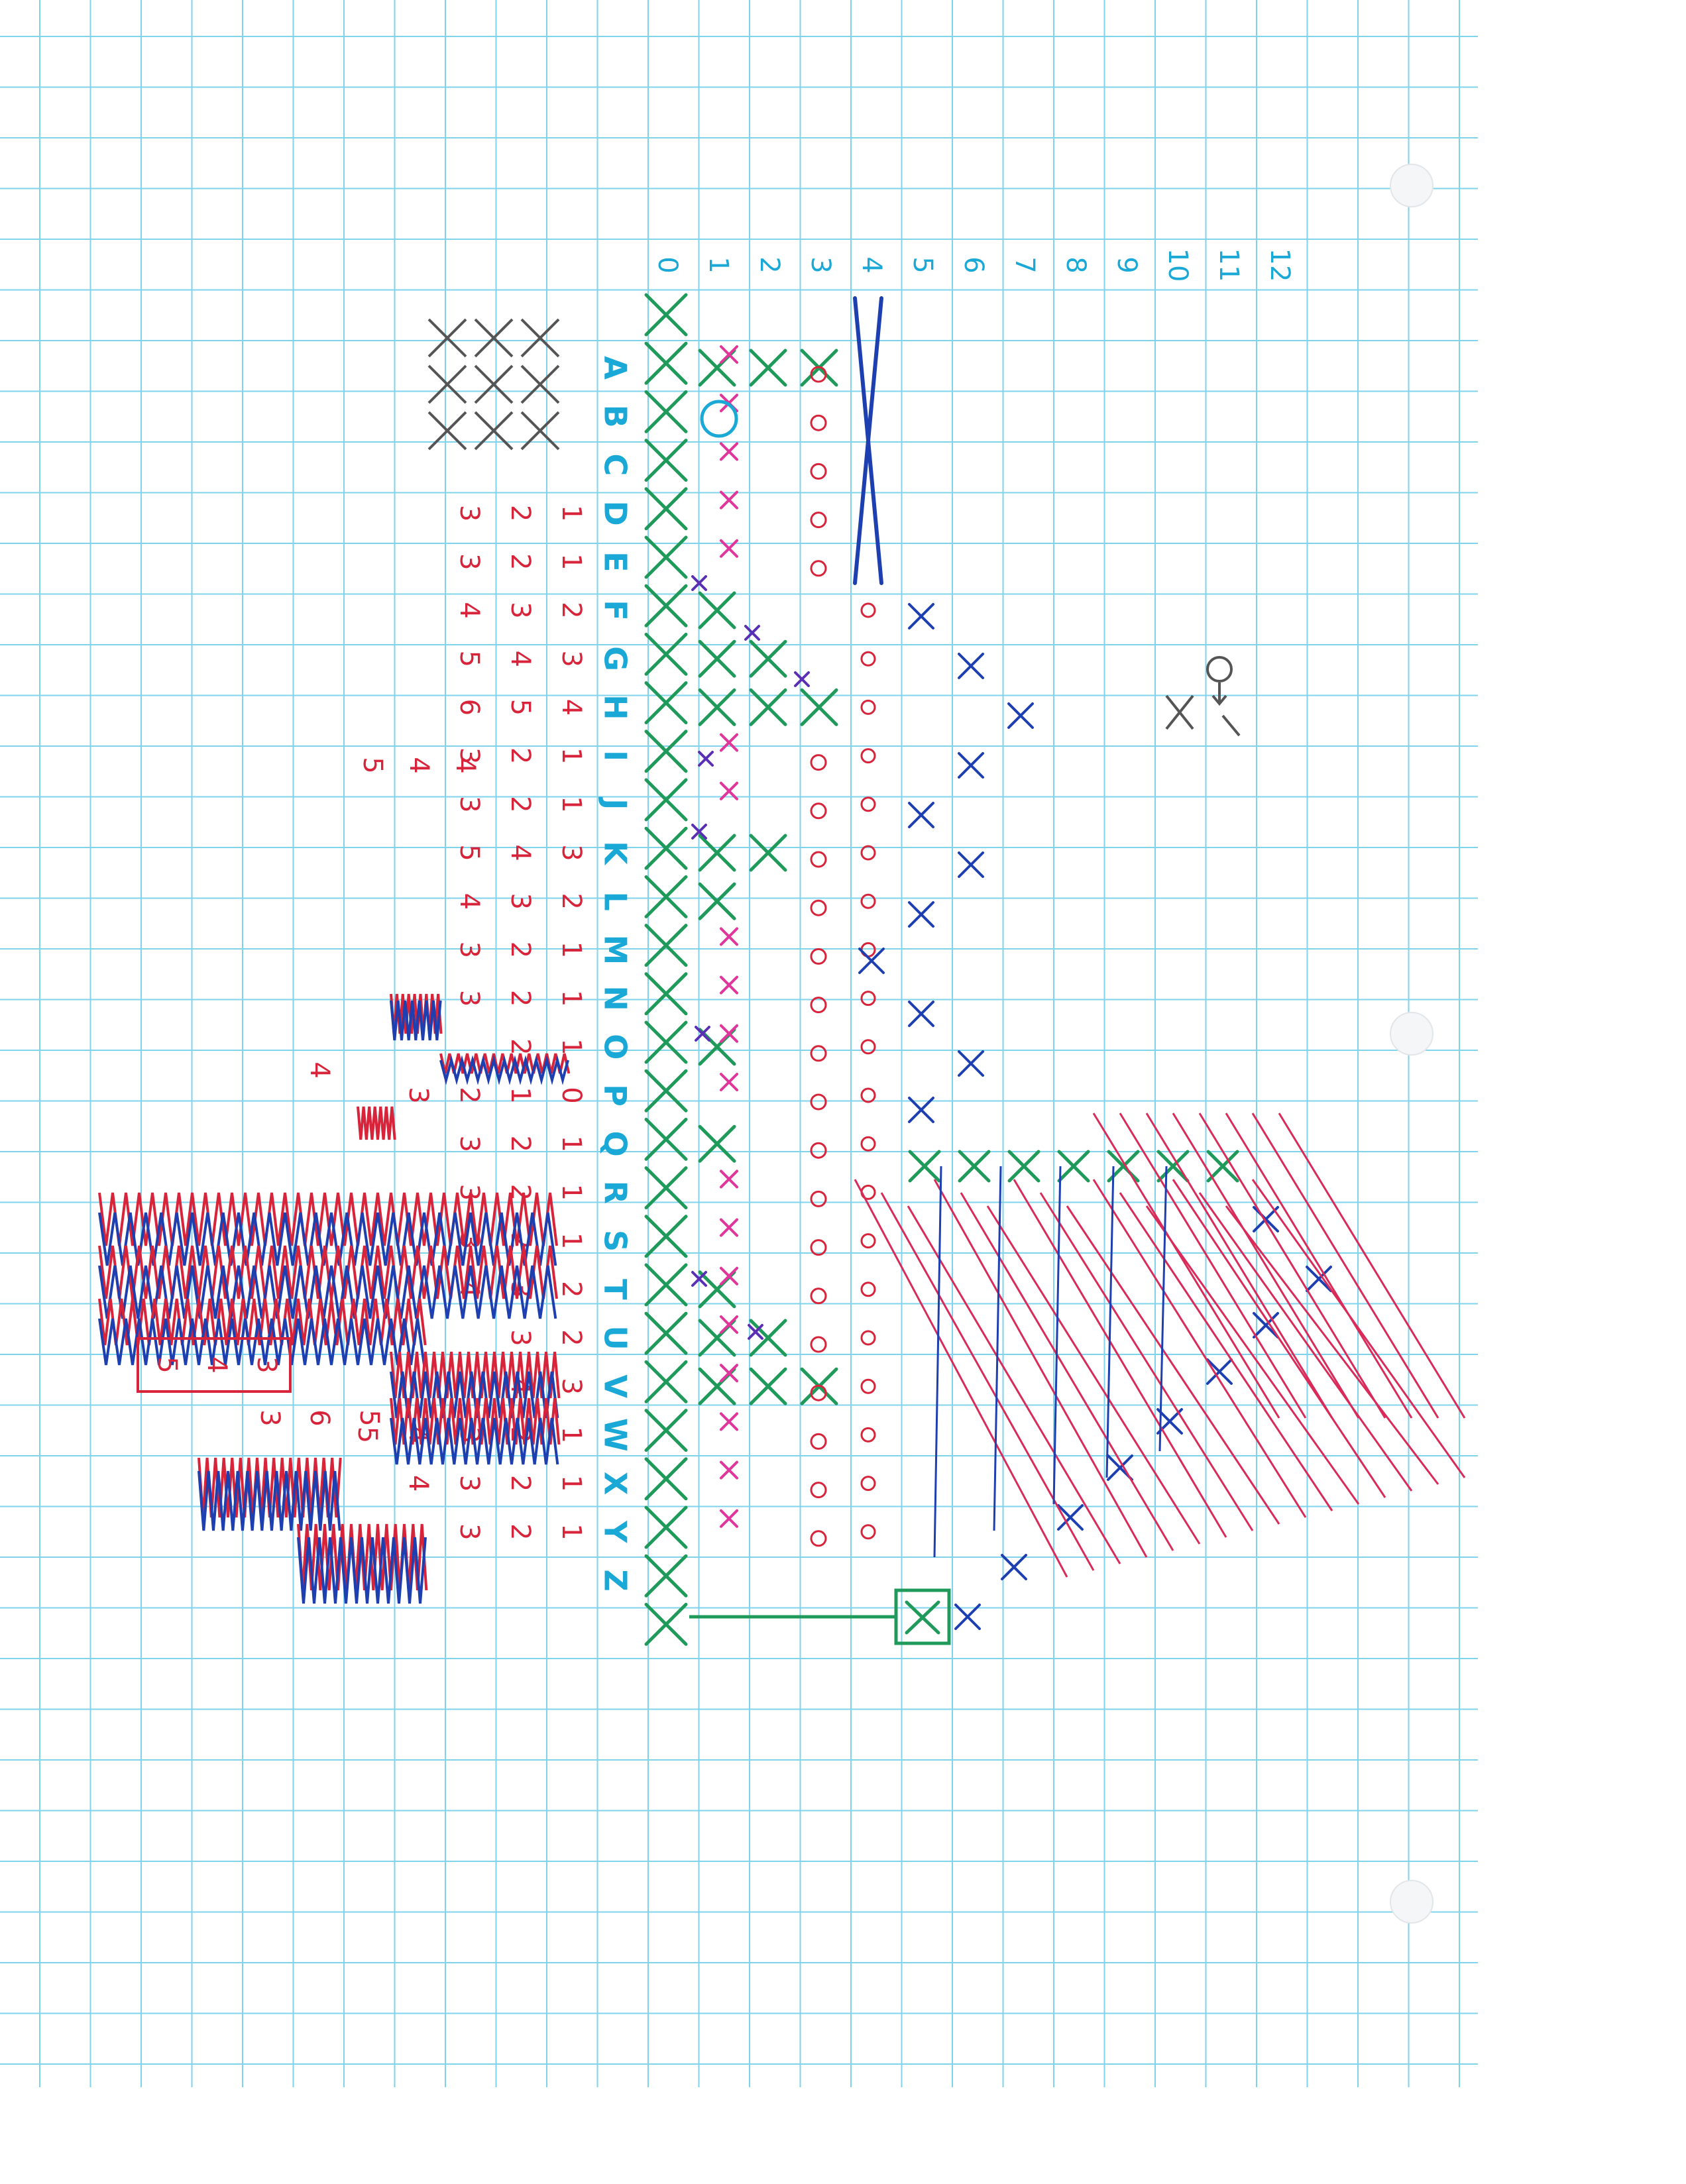 This screenshot has width=1686, height=2184. Describe the element at coordinates (1177, 265) in the screenshot. I see `column-number: 10` at that location.